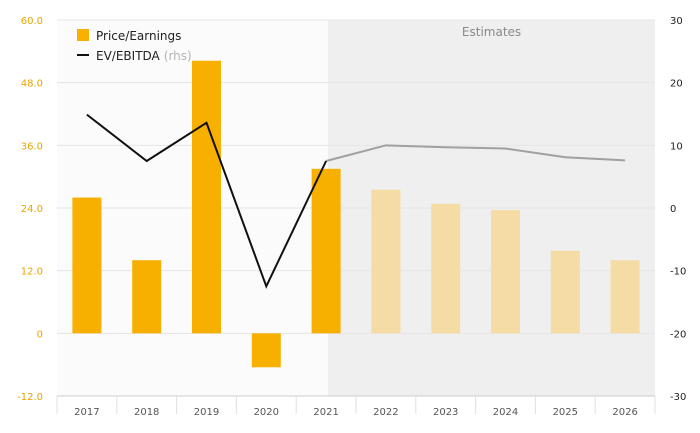  Describe the element at coordinates (625, 297) in the screenshot. I see `bar-2026` at that location.